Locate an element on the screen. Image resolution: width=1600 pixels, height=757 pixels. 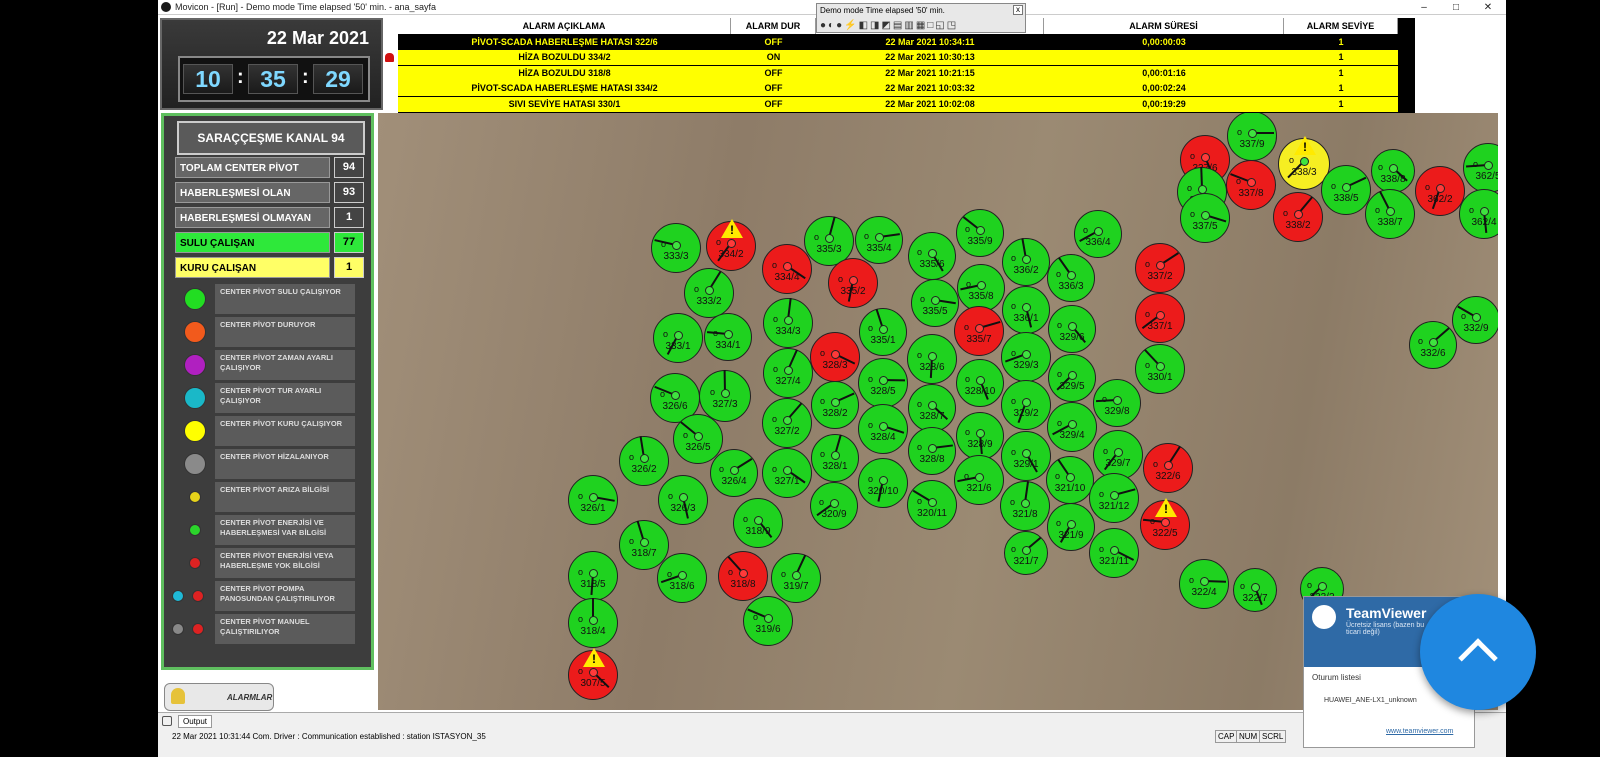
pivot-321-6: o 321/6 is located at coordinates (979, 480).